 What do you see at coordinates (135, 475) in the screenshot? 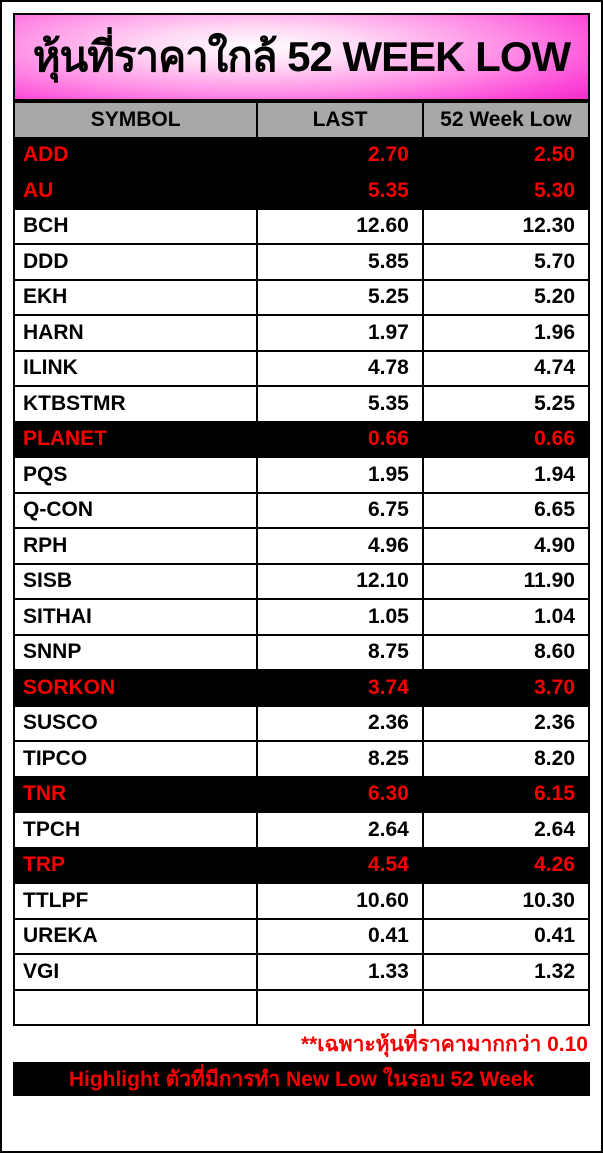
I see `symbol-cell: PQS` at bounding box center [135, 475].